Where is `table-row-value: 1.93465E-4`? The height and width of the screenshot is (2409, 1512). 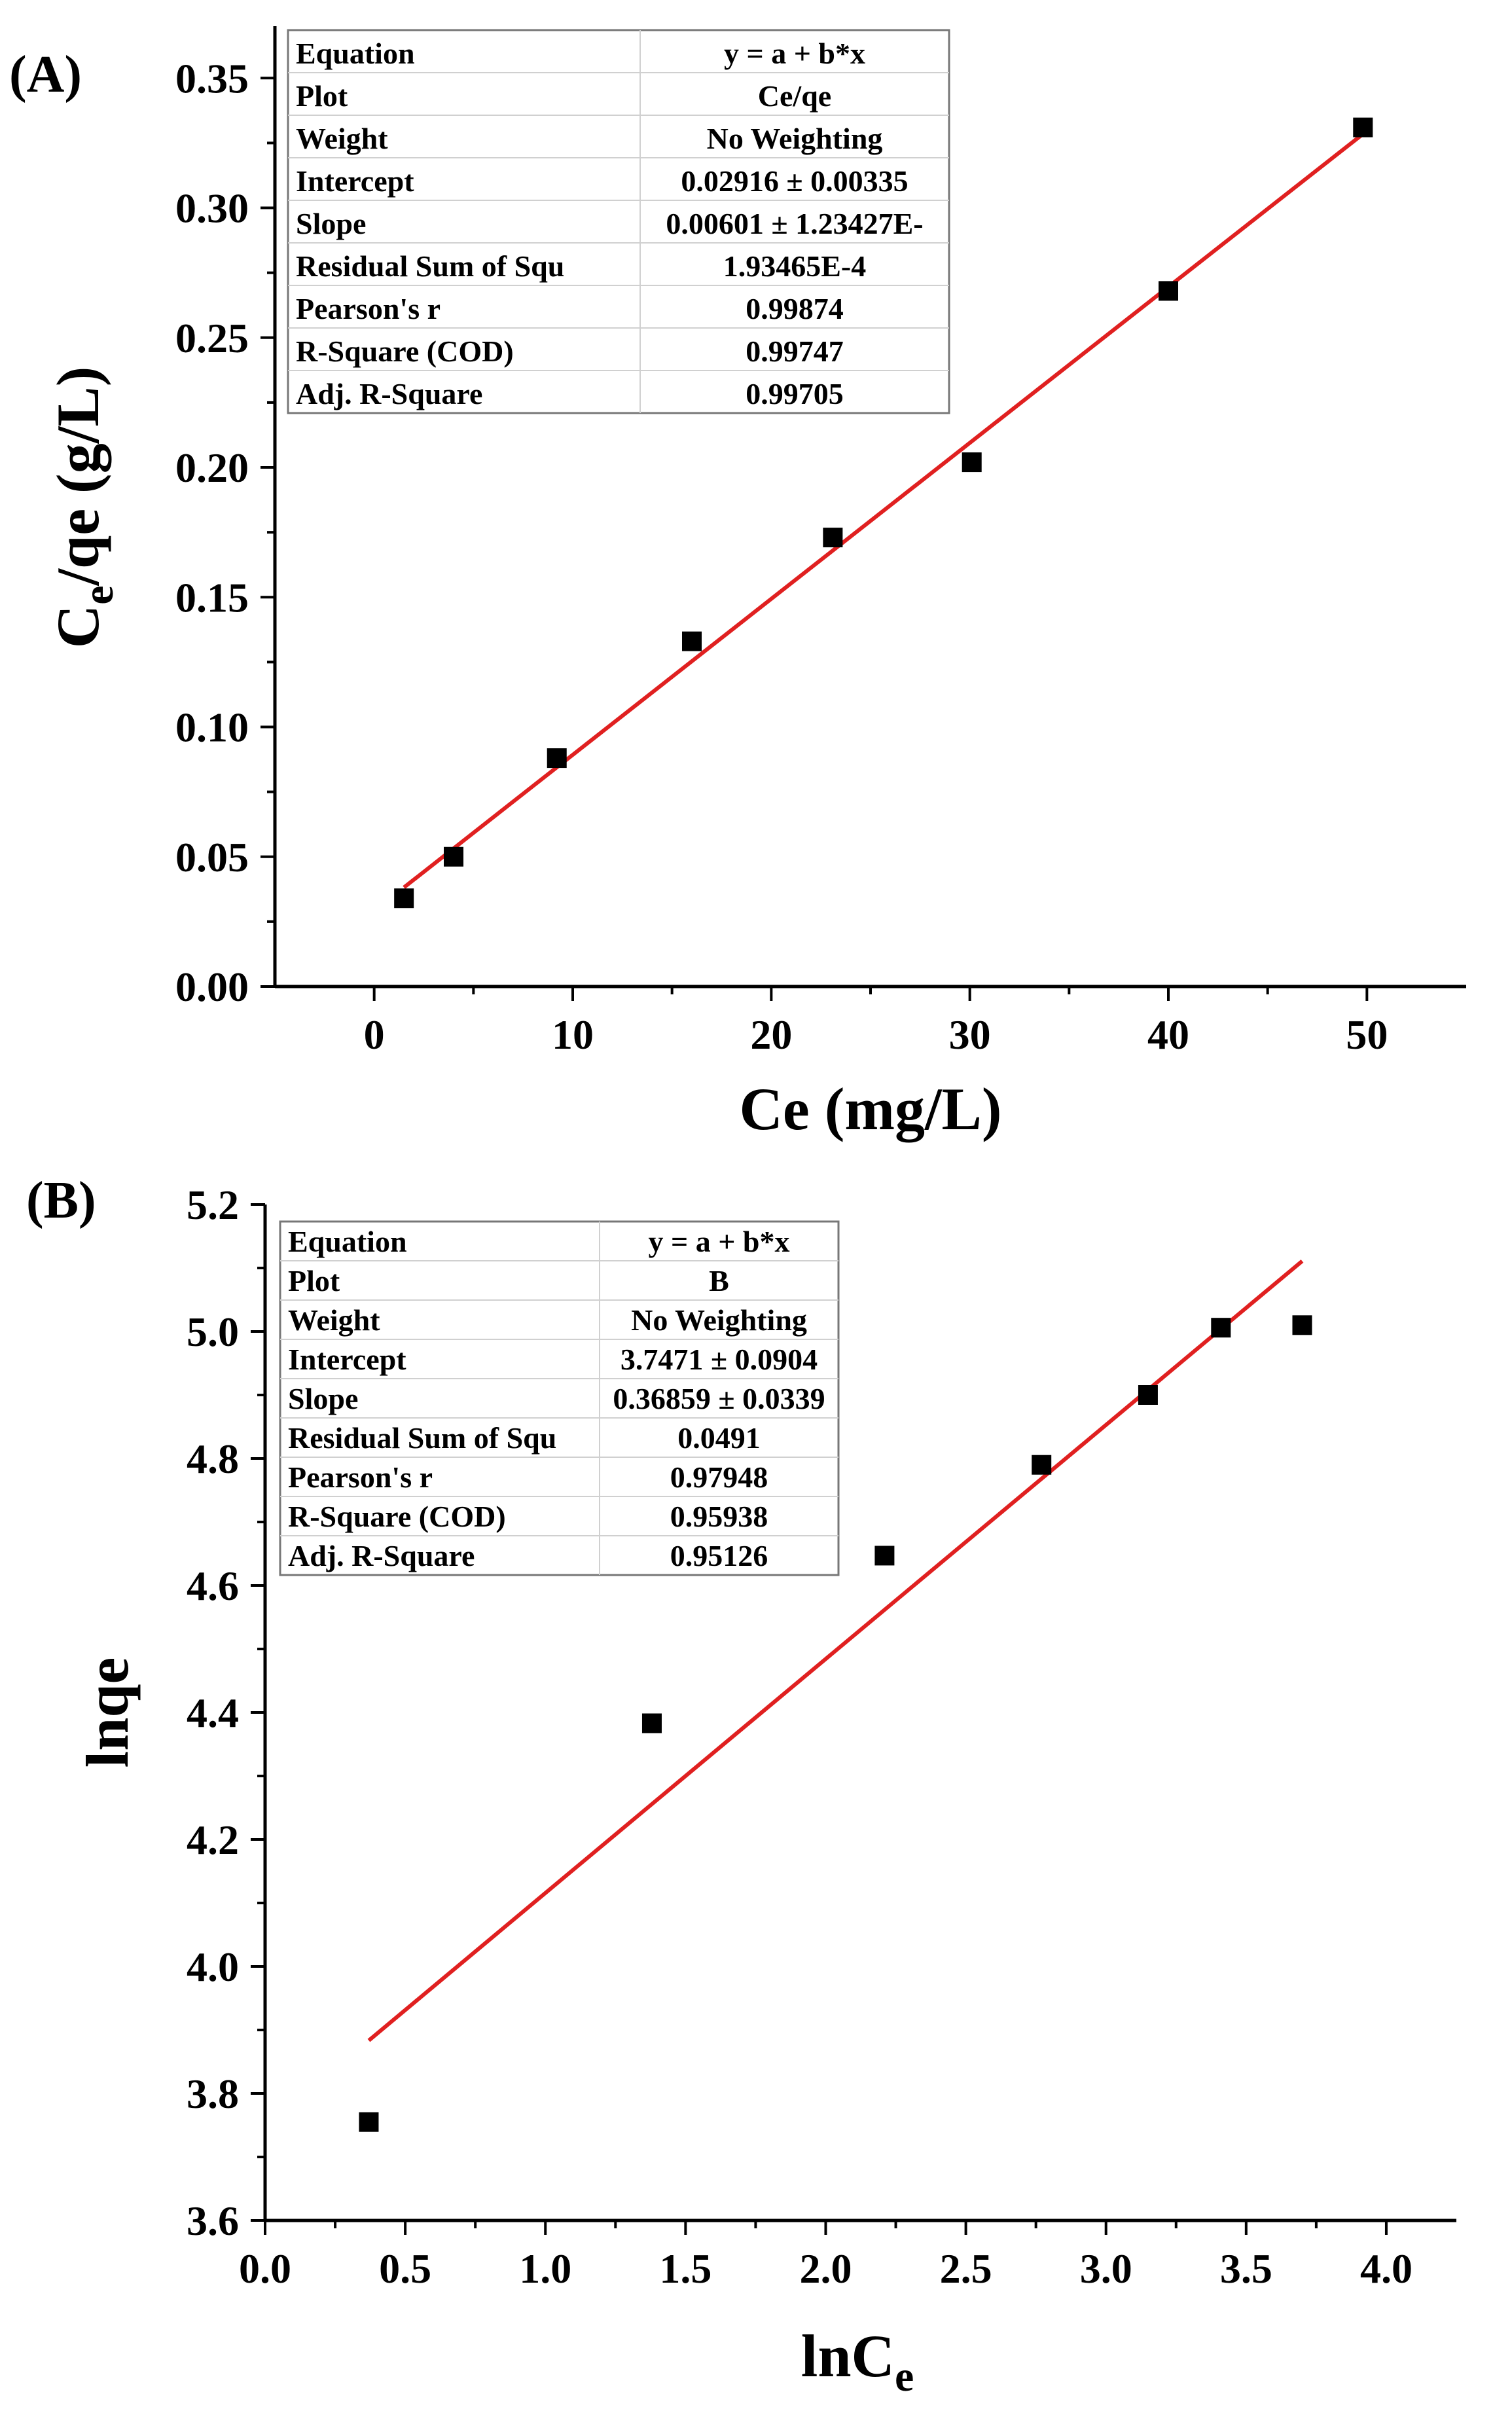
table-row-value: 1.93465E-4 is located at coordinates (795, 266).